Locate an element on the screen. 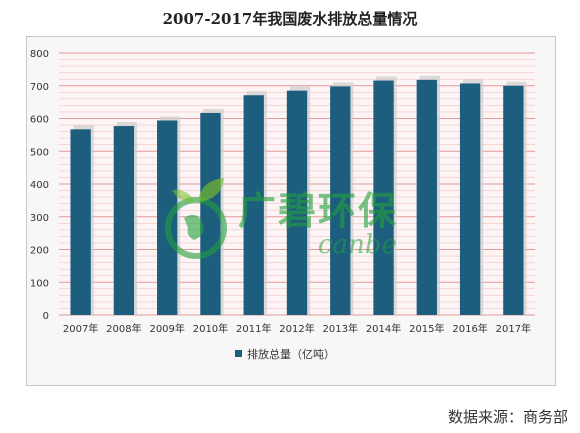 The width and height of the screenshot is (580, 433). x-tick-label: 2017年 is located at coordinates (513, 328).